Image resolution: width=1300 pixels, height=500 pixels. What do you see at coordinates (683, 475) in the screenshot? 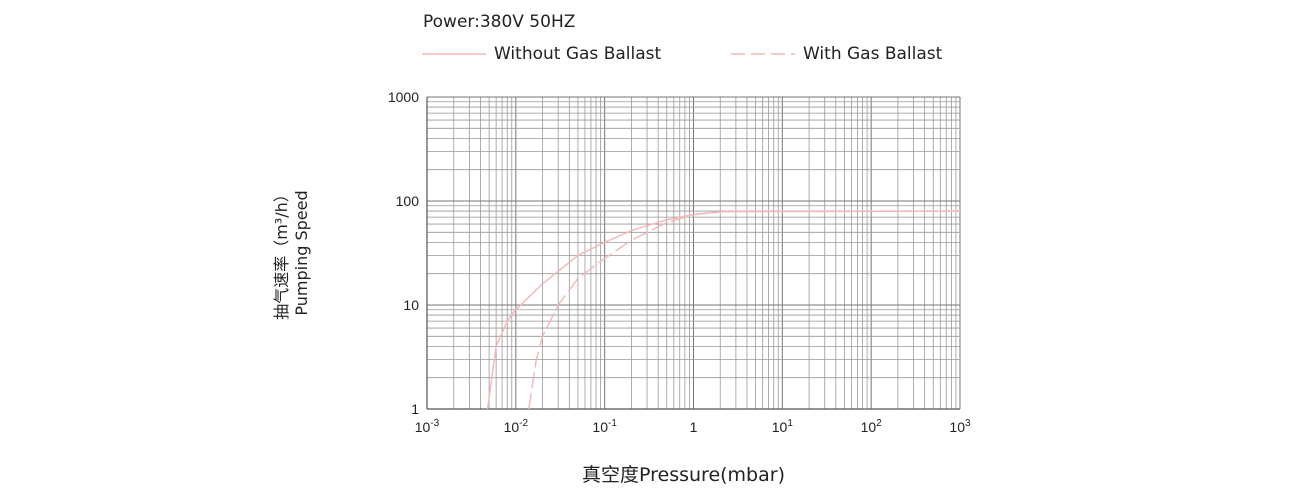
I see `x-axis-label: 真空度Pressure(mbar)` at bounding box center [683, 475].